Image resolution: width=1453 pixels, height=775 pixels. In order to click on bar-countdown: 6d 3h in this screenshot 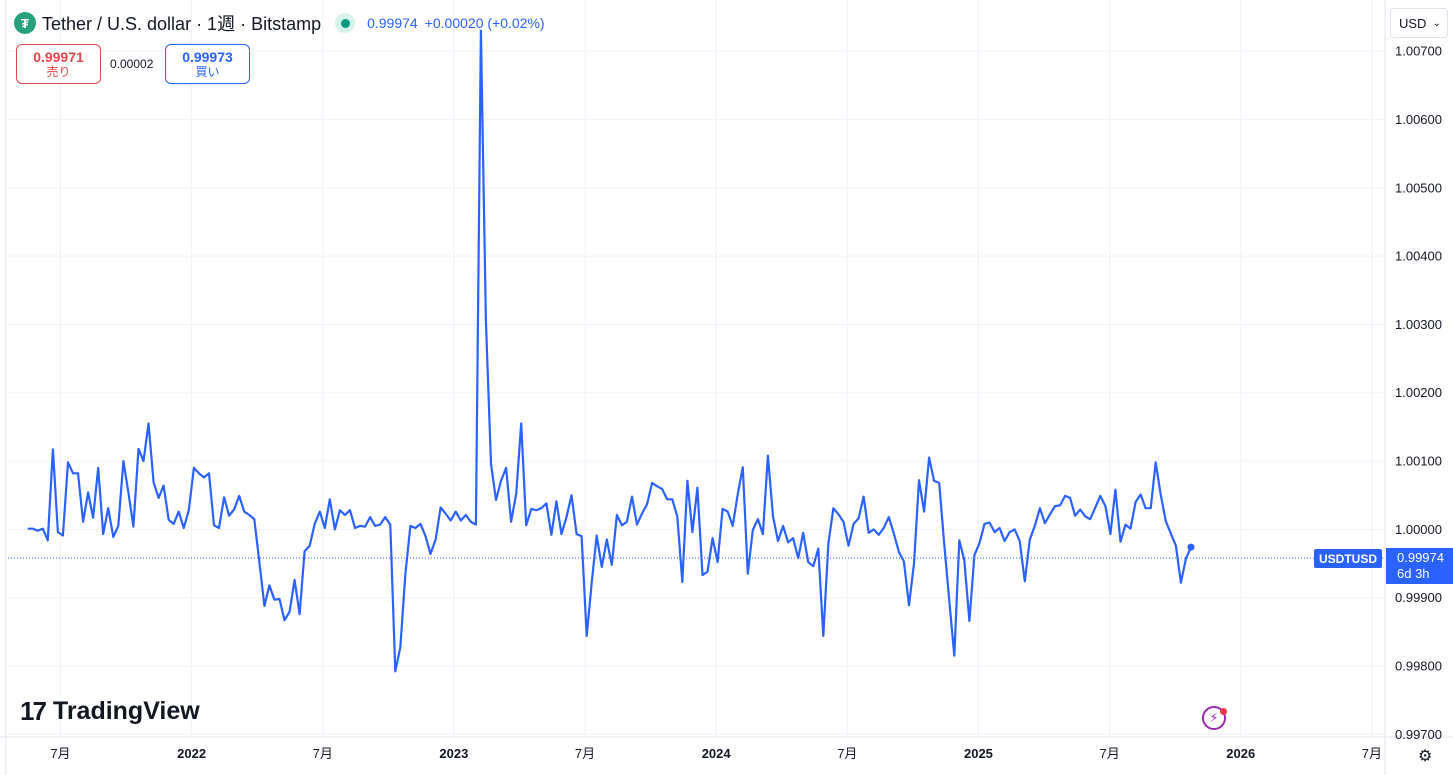, I will do `click(1413, 573)`.